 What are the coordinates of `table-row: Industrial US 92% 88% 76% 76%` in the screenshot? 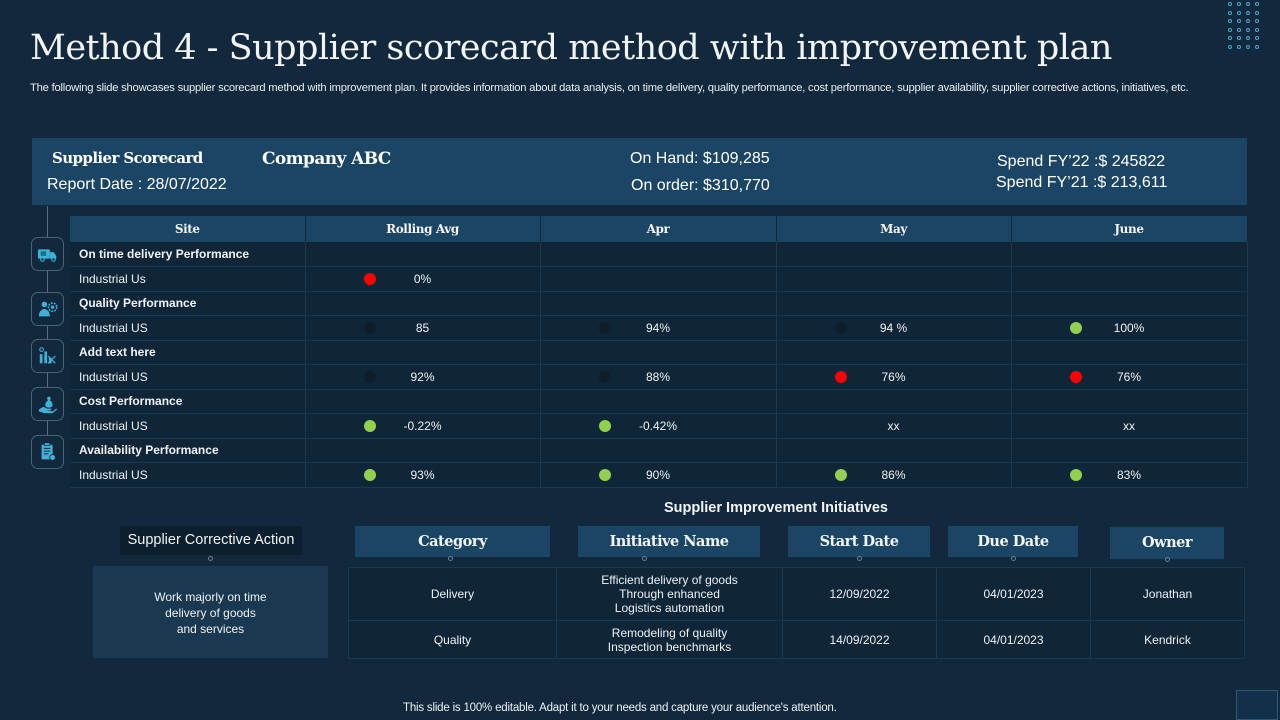 It's located at (659, 377).